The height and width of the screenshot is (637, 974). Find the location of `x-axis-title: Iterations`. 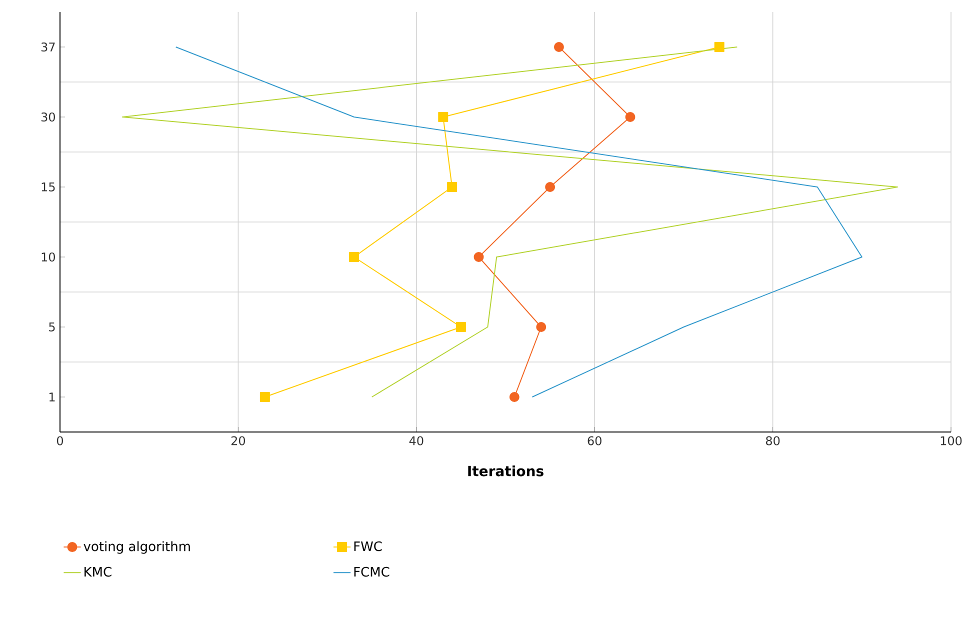

x-axis-title: Iterations is located at coordinates (506, 470).